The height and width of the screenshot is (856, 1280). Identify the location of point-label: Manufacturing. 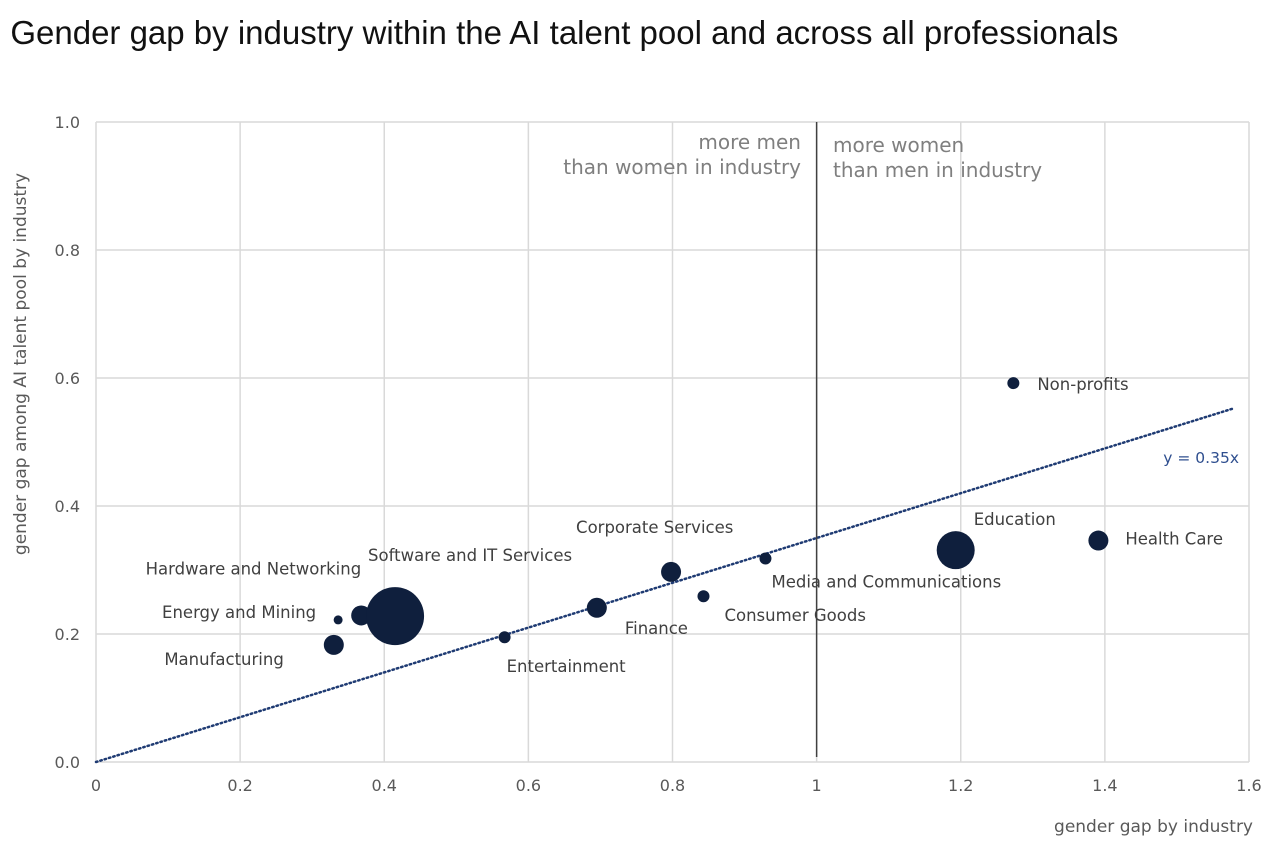
(223, 659).